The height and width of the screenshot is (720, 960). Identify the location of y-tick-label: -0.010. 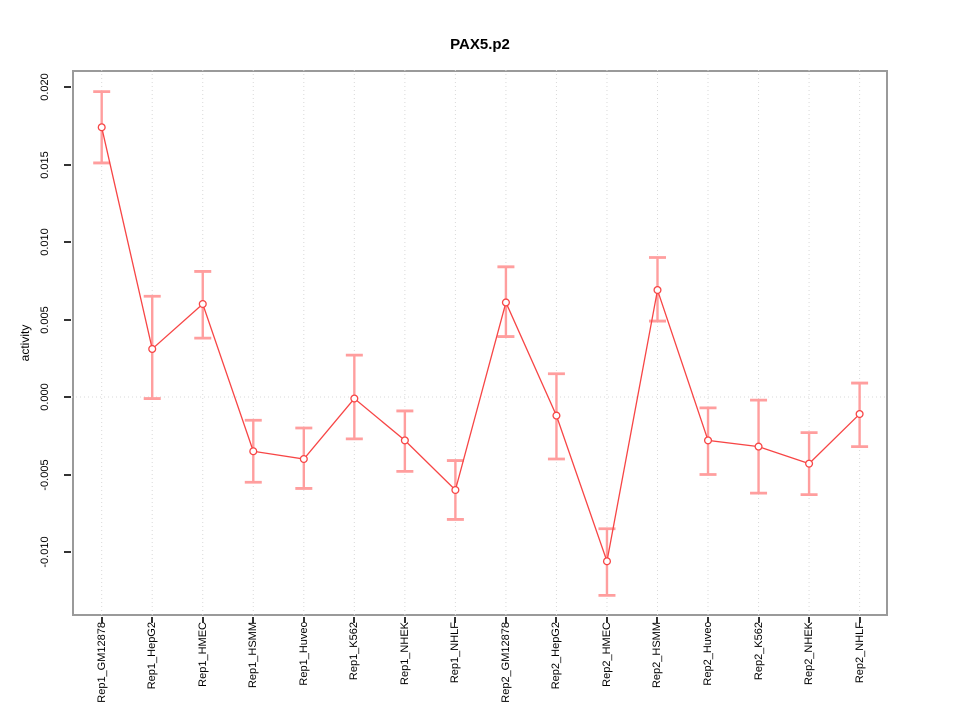
(45, 552).